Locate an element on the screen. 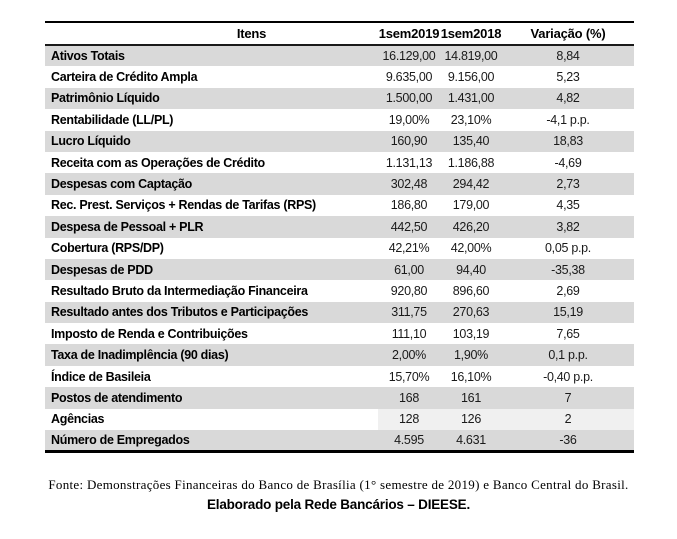 The image size is (677, 539). value-2018-cell: 16,10% is located at coordinates (471, 376).